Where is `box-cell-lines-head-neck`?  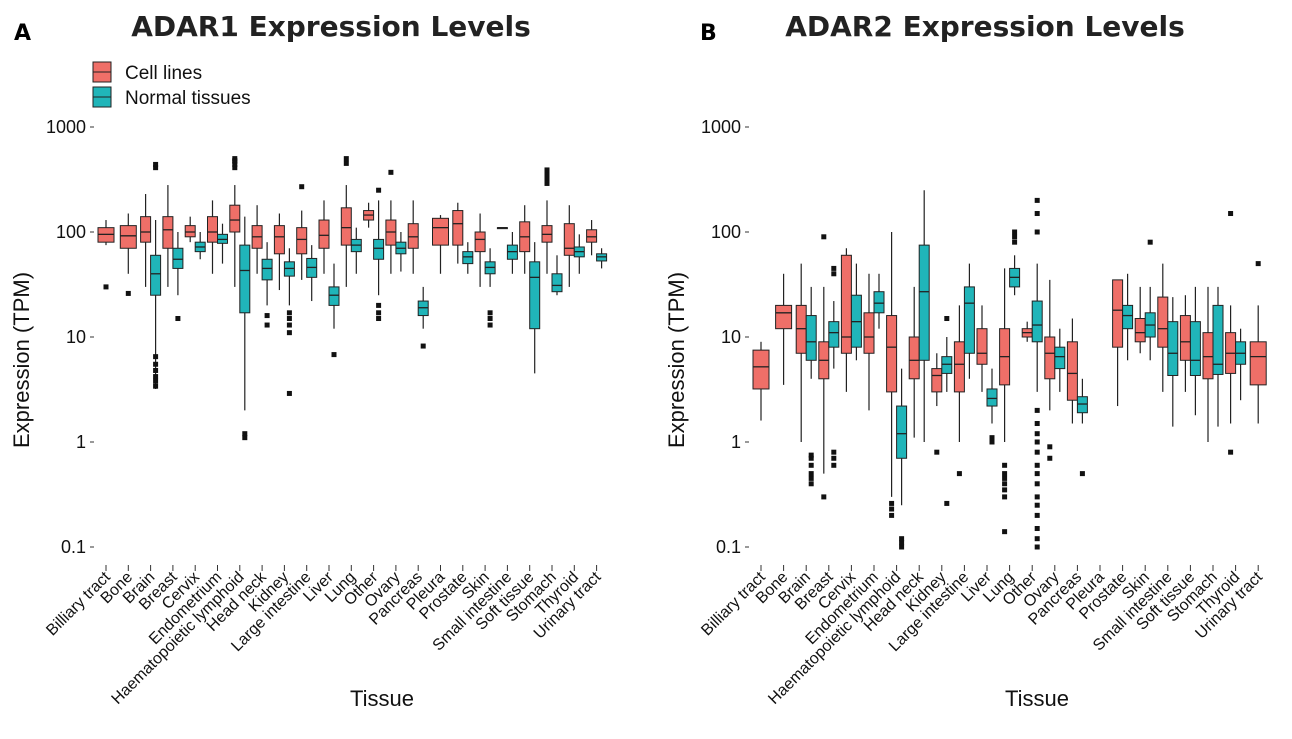
box-cell-lines-head-neck is located at coordinates (914, 358).